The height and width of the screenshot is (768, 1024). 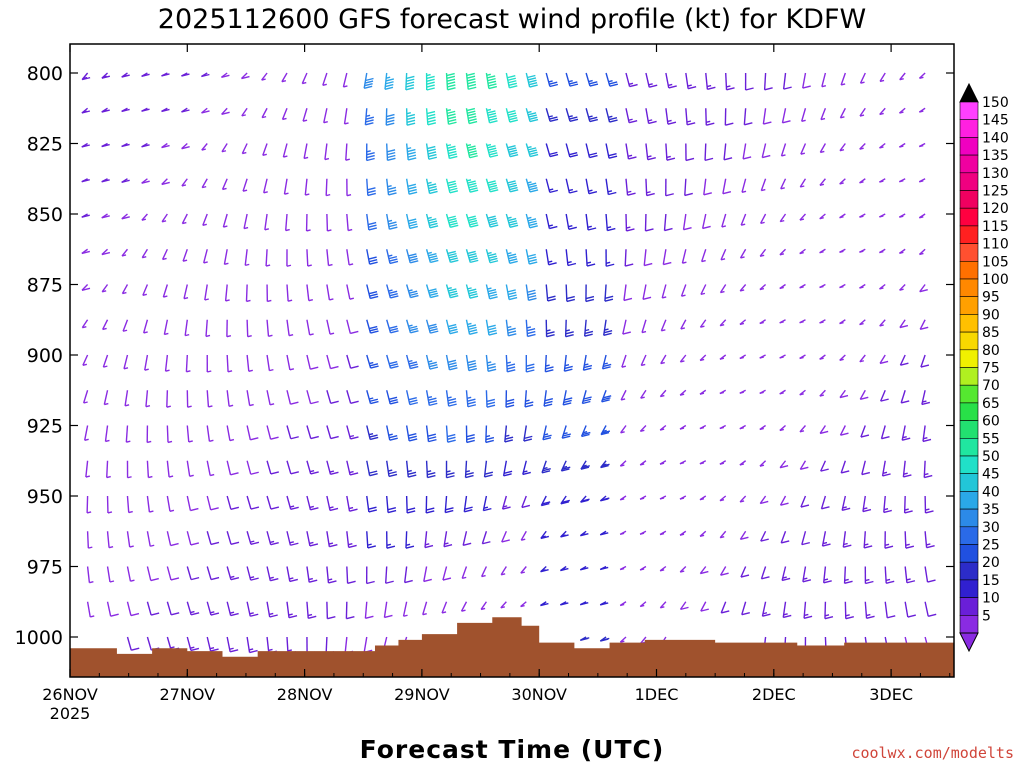 What do you see at coordinates (991, 492) in the screenshot?
I see `colorbar-label: 40` at bounding box center [991, 492].